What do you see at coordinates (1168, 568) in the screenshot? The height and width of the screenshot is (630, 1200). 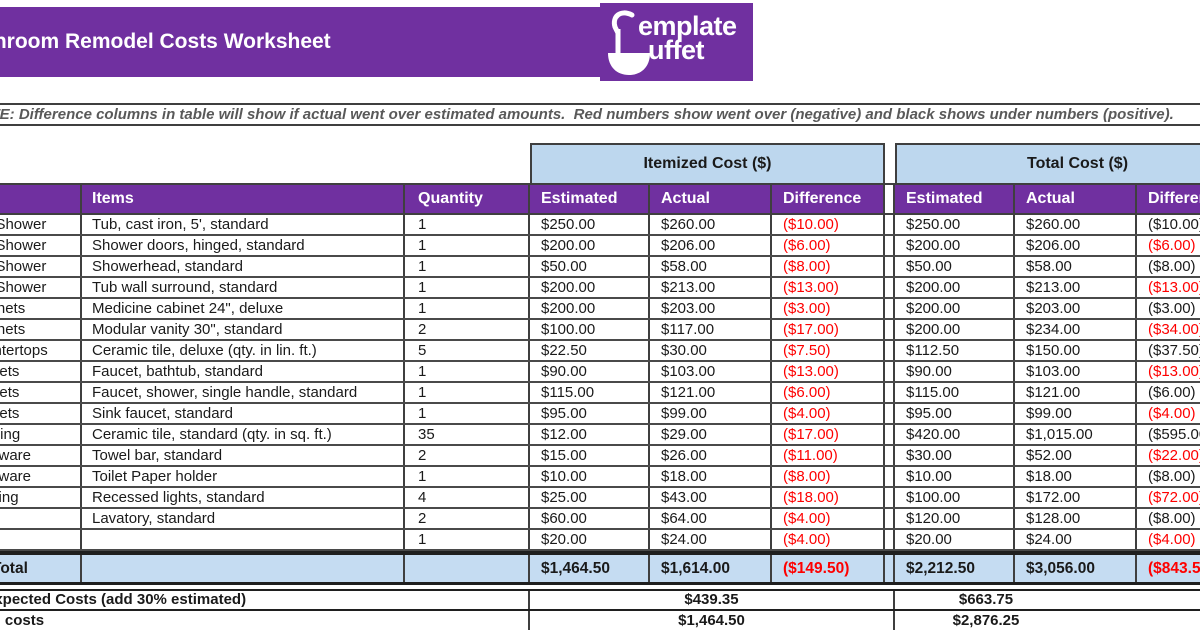 I see `total-total-difference: ($843.50)` at bounding box center [1168, 568].